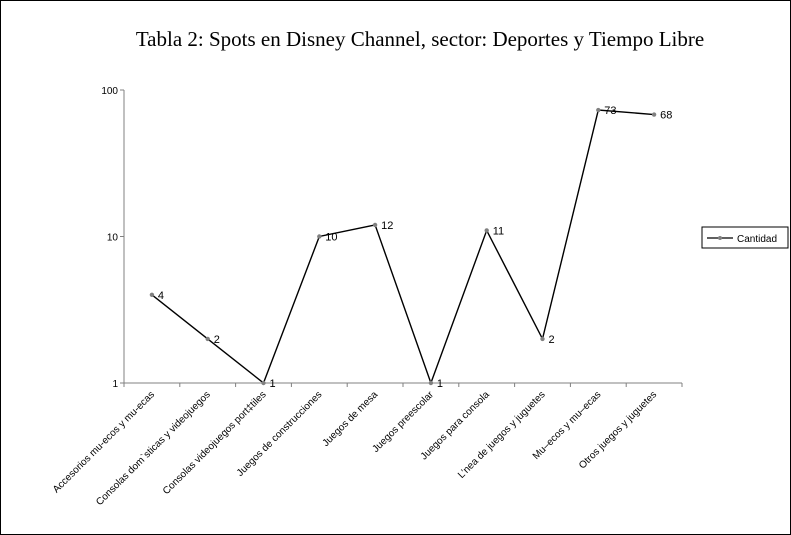 The width and height of the screenshot is (791, 535). I want to click on y-tick-label: 100, so click(109, 91).